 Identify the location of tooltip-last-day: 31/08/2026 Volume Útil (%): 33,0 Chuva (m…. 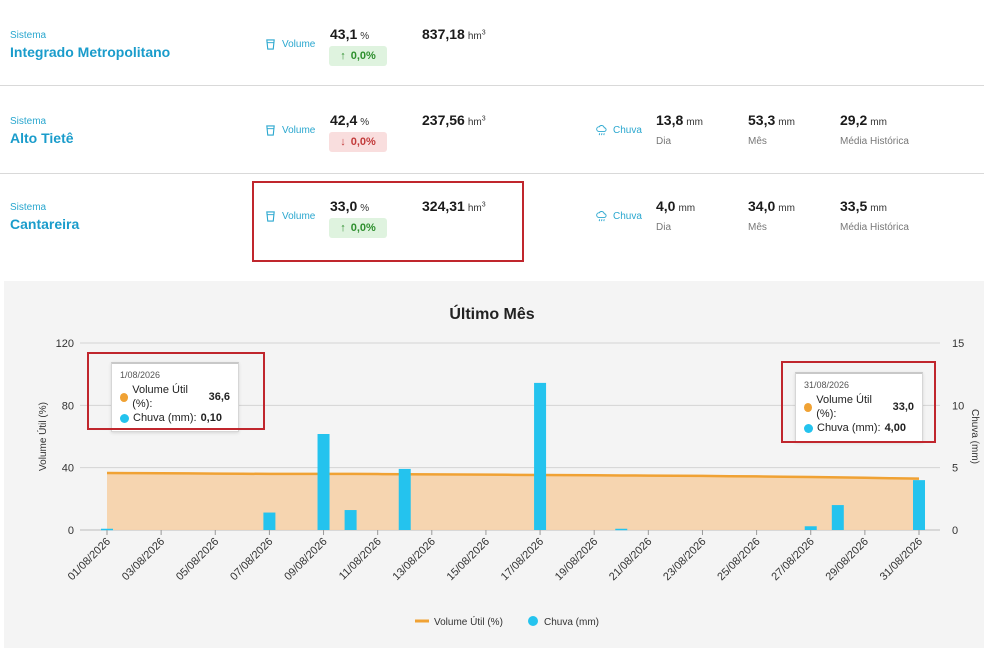
(859, 407).